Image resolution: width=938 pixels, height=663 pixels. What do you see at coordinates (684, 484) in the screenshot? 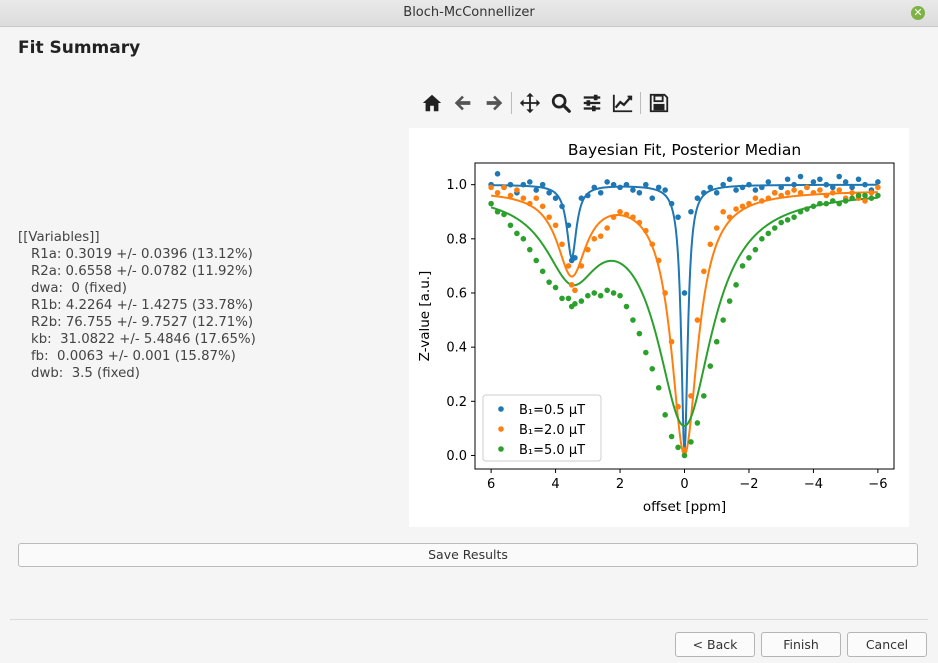
I see `x-tick-label: 0` at bounding box center [684, 484].